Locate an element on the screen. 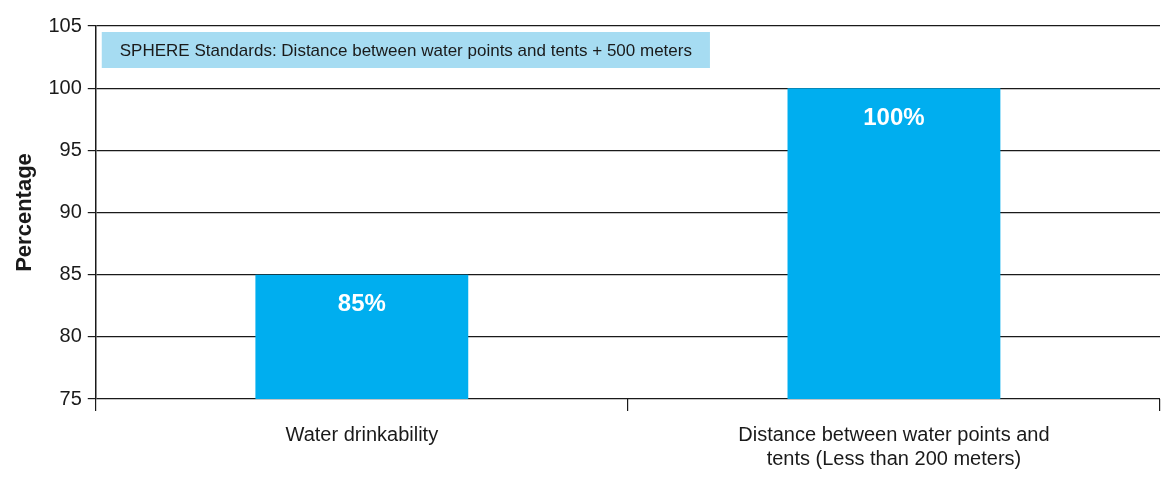  y-tick-label: 90 is located at coordinates (70, 211).